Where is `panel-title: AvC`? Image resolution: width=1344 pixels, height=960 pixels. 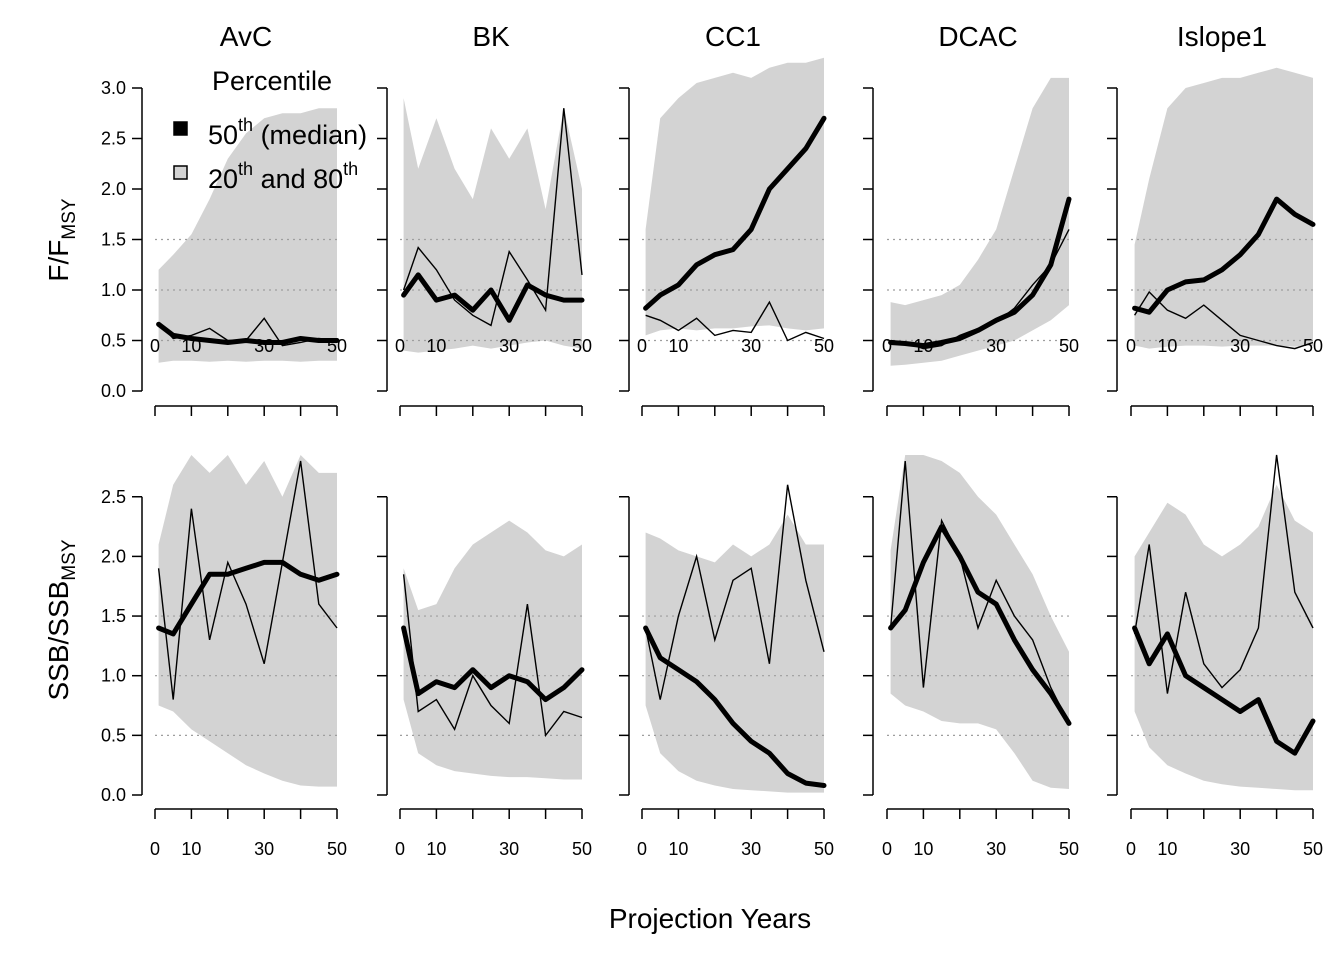 panel-title: AvC is located at coordinates (246, 36).